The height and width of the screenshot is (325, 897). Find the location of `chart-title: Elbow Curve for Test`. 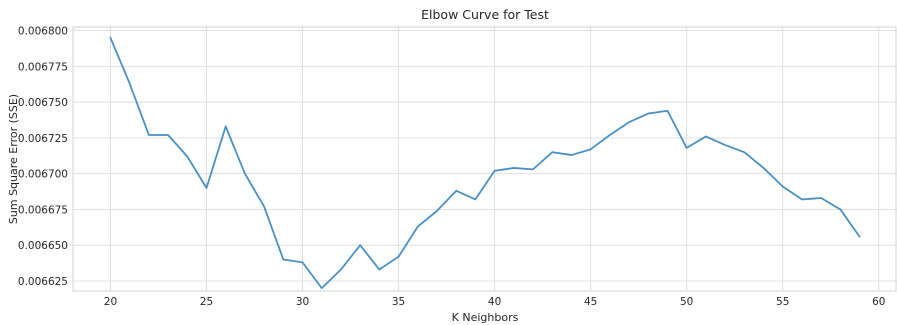

chart-title: Elbow Curve for Test is located at coordinates (485, 14).